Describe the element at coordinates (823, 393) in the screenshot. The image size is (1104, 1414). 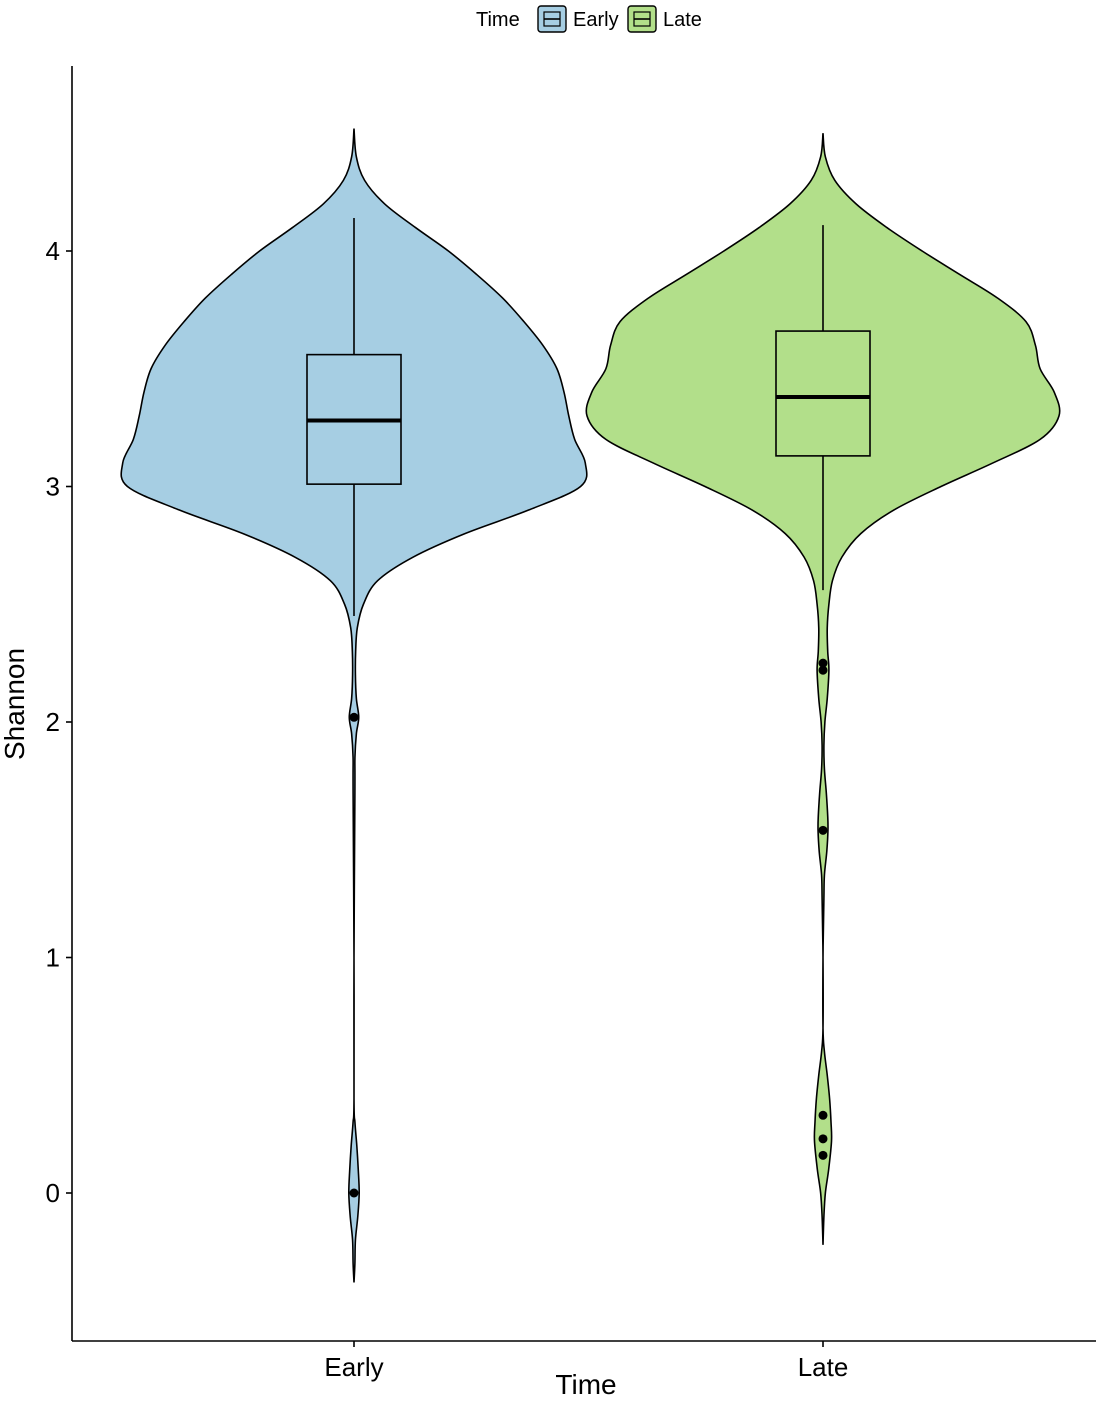
I see `box-late` at that location.